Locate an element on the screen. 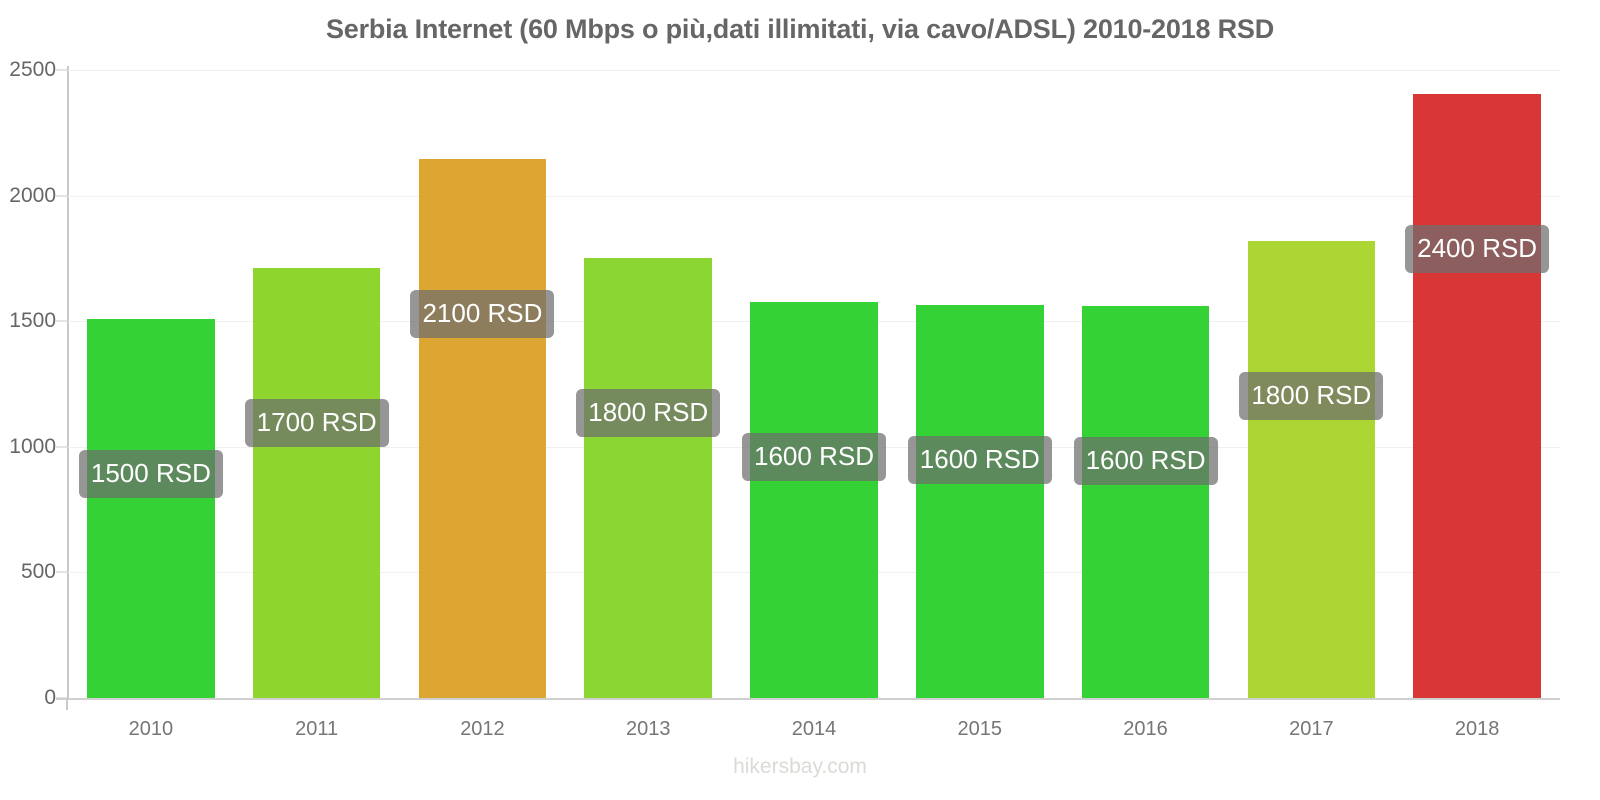  x-tick-label-2014: 2014 is located at coordinates (814, 729).